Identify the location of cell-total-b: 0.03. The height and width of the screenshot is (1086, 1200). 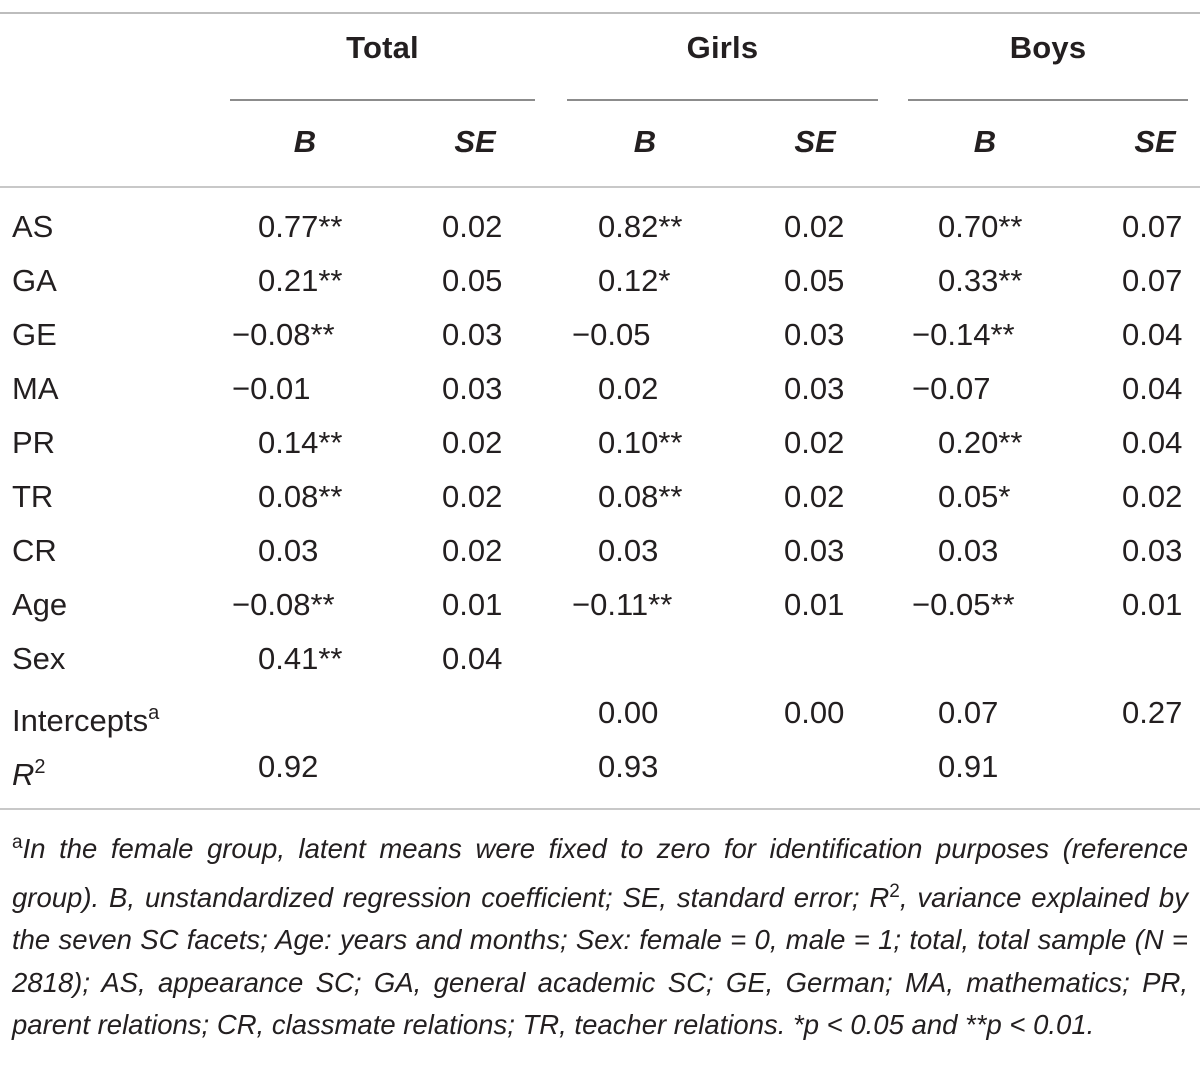
(288, 550).